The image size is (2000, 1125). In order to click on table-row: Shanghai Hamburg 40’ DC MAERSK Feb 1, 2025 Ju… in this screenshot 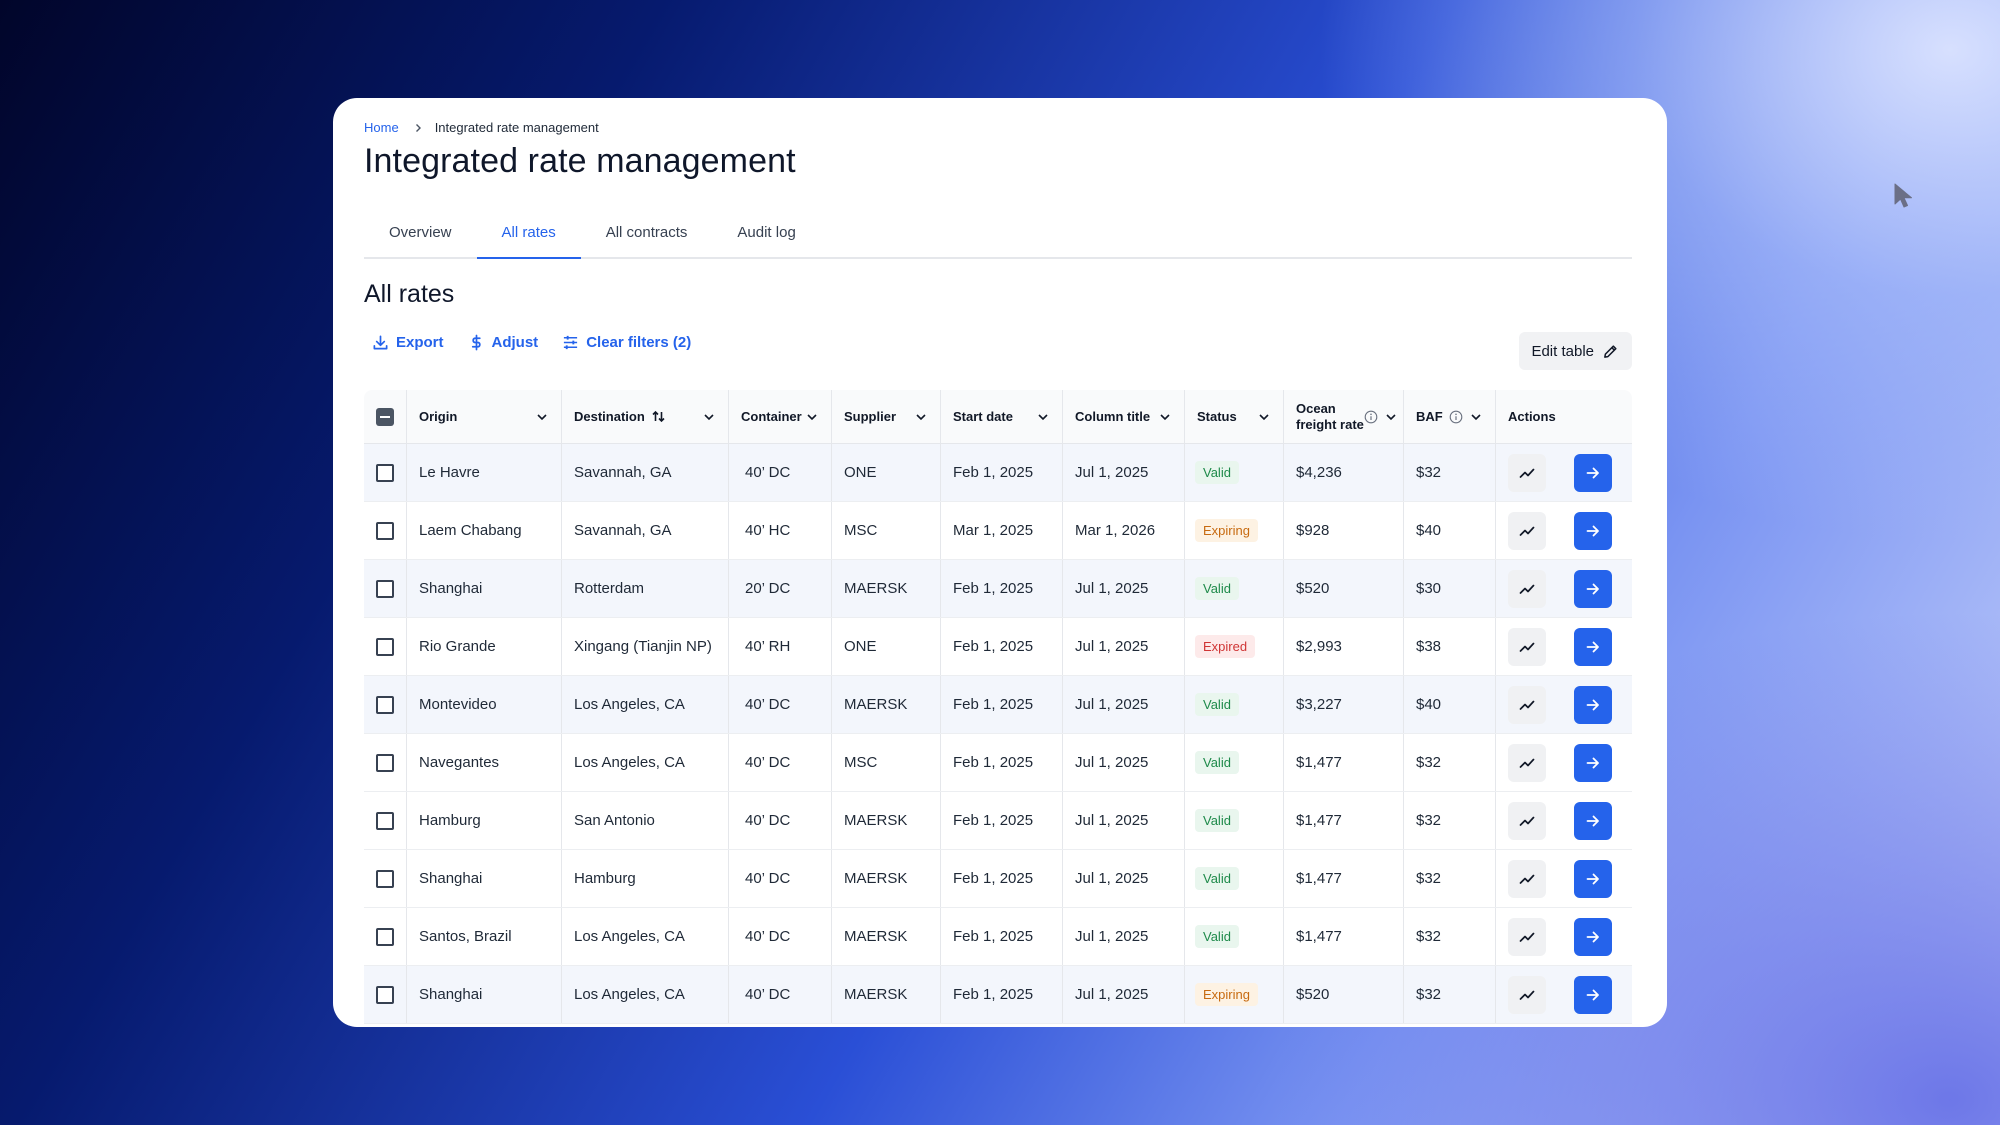, I will do `click(998, 879)`.